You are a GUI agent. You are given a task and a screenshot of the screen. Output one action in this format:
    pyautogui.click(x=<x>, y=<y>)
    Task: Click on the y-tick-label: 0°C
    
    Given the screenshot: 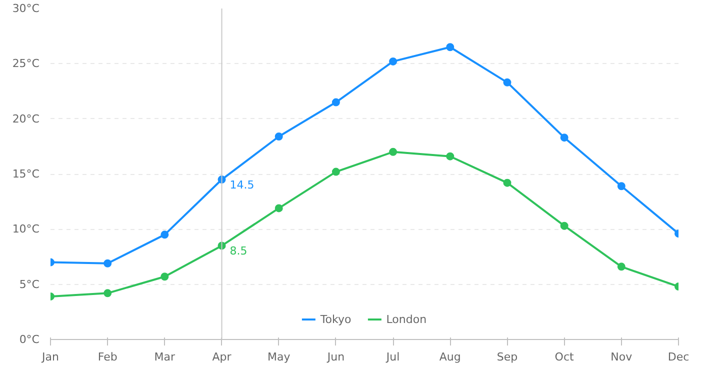 What is the action you would take?
    pyautogui.click(x=29, y=339)
    